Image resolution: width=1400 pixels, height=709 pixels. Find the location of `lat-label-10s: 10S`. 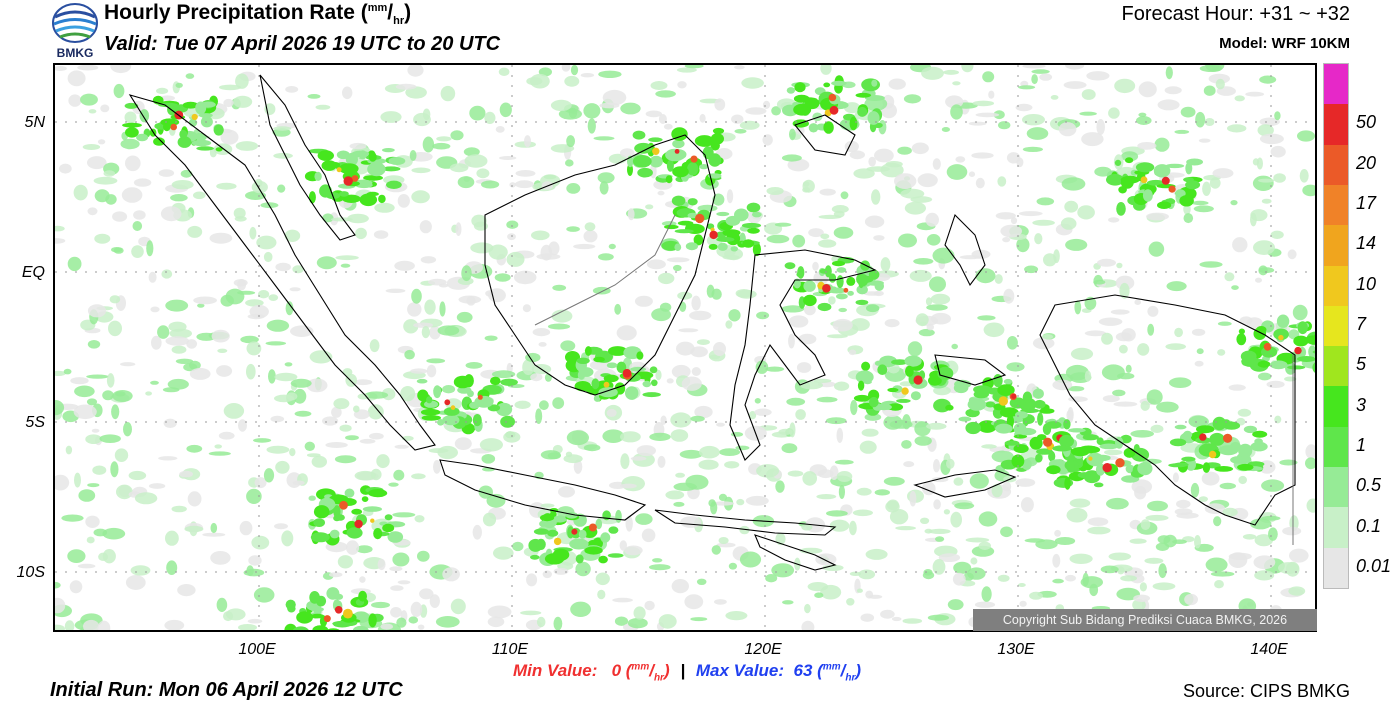

lat-label-10s: 10S is located at coordinates (30, 572).